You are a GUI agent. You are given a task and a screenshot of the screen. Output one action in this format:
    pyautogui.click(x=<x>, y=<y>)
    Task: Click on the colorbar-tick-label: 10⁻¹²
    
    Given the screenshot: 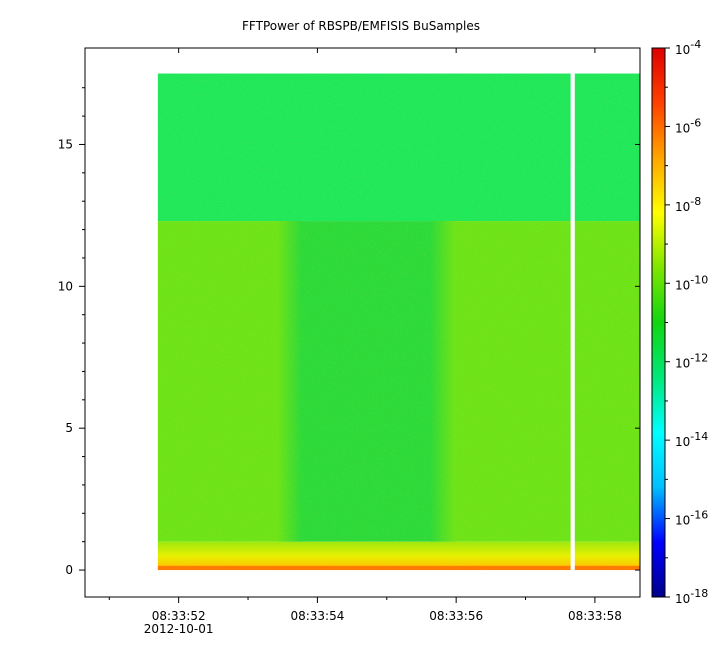 What is the action you would take?
    pyautogui.click(x=691, y=361)
    